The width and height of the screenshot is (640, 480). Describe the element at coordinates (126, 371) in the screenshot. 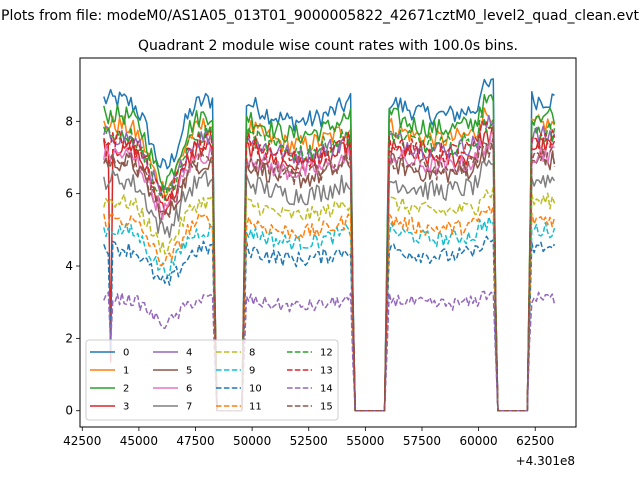

I see `legend-label-1: 1` at that location.